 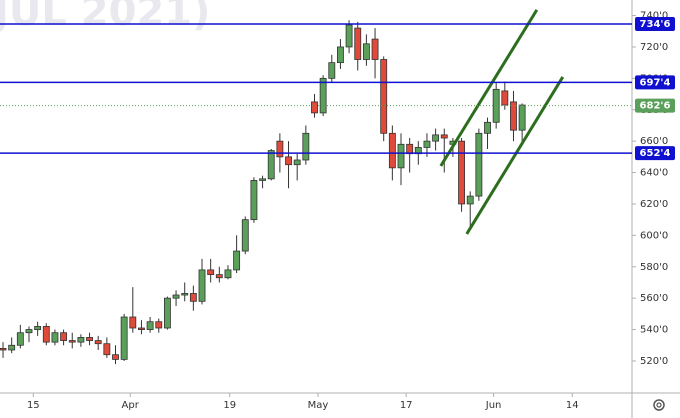 I want to click on gear-hub, so click(x=659, y=405).